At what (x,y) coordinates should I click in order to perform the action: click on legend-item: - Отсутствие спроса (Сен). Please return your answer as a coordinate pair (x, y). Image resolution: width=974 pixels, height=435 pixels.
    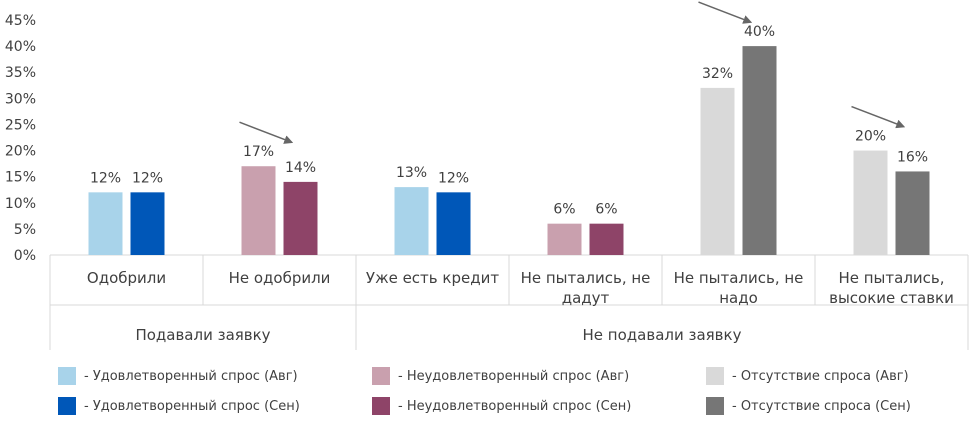
    Looking at the image, I should click on (808, 406).